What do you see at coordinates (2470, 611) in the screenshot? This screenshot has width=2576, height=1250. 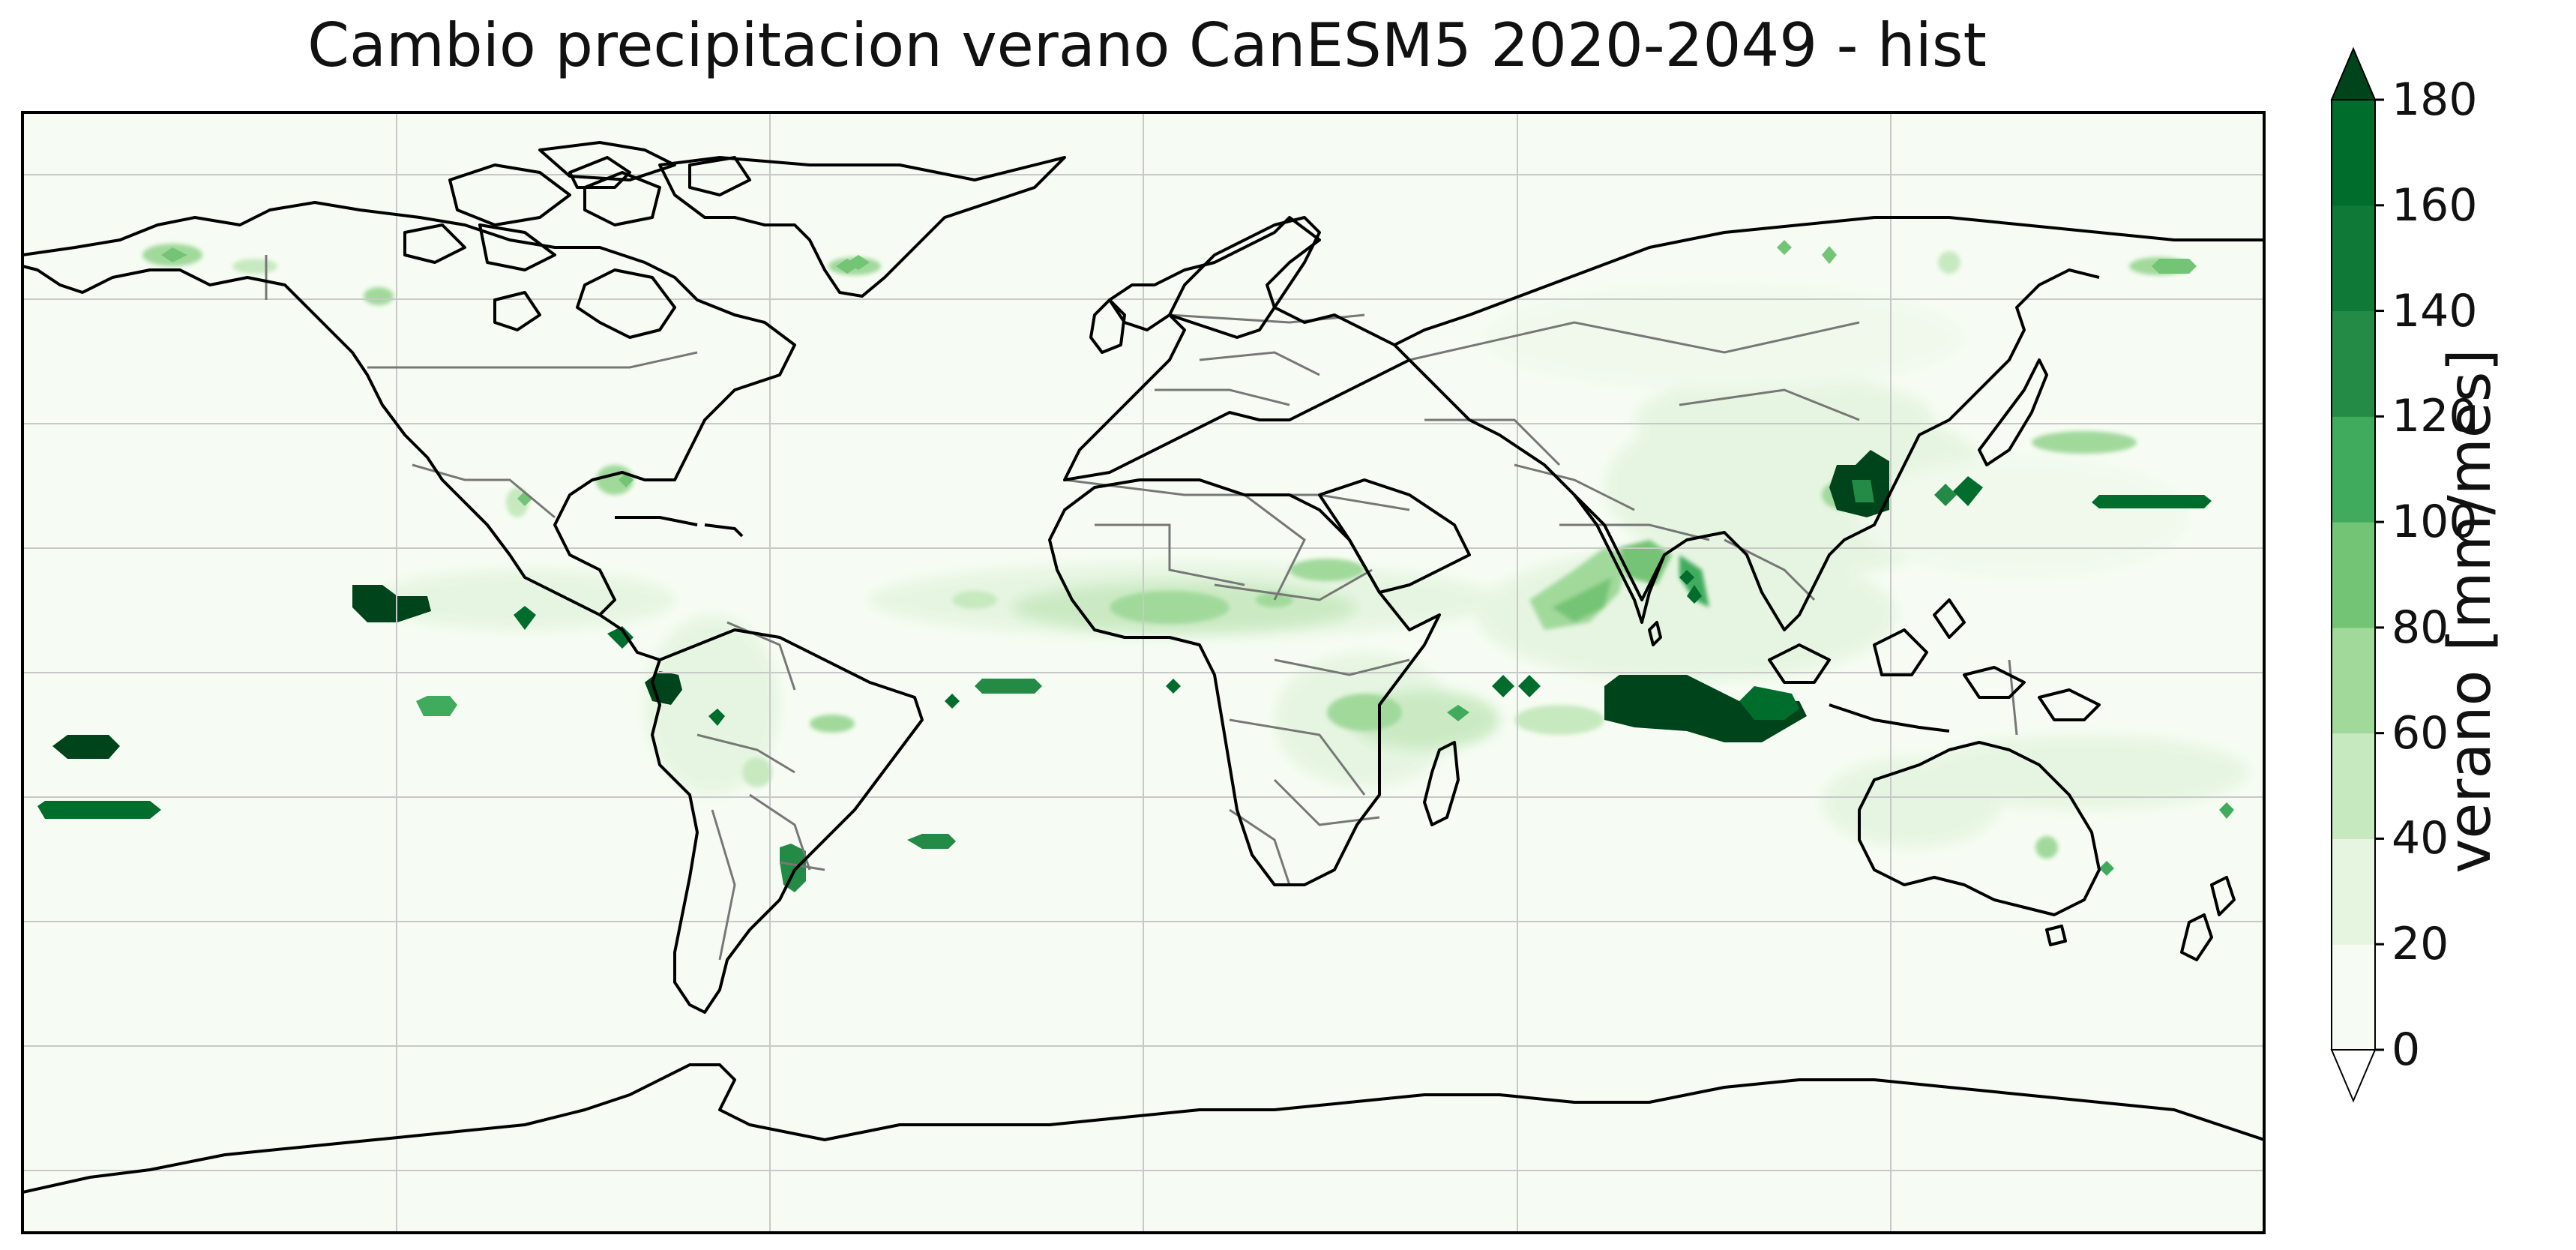 I see `colorbar-label: verano [mm/mes]` at bounding box center [2470, 611].